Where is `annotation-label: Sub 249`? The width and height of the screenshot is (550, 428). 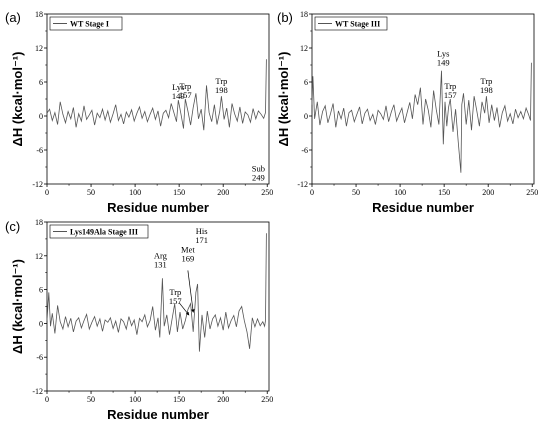
annotation-label: Sub 249 is located at coordinates (258, 172).